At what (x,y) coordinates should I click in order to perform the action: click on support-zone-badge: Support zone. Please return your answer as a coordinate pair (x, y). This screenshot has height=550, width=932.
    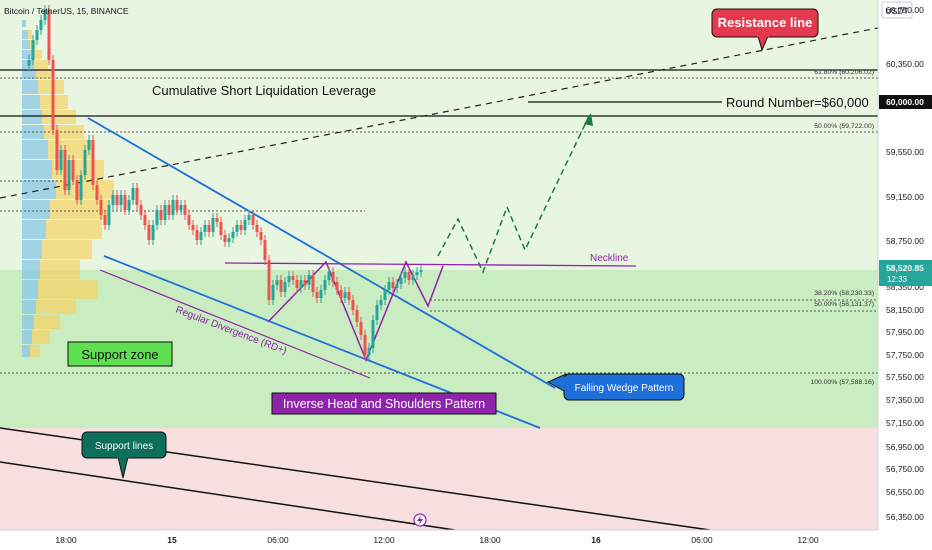
    Looking at the image, I should click on (120, 354).